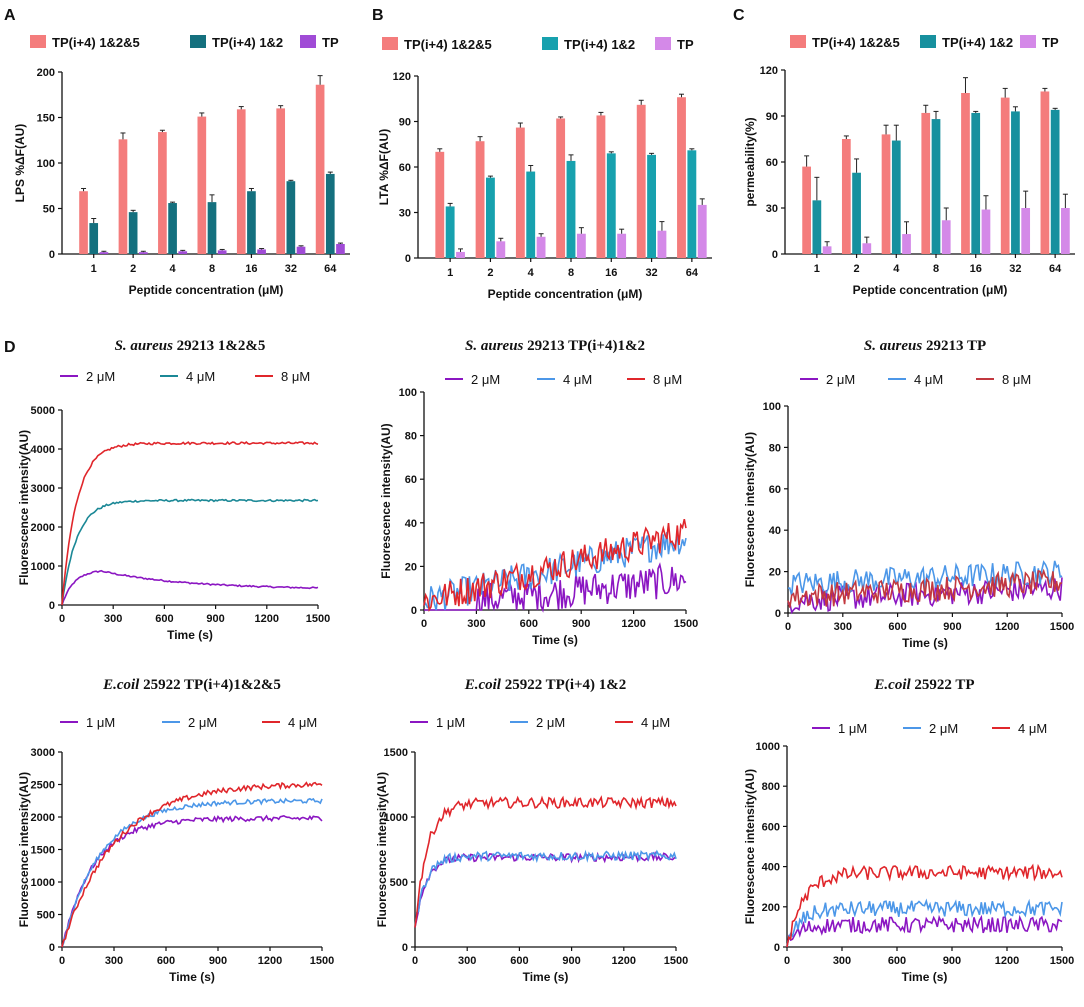 The width and height of the screenshot is (1084, 1007). What do you see at coordinates (295, 376) in the screenshot?
I see `legend-label: 8 μM` at bounding box center [295, 376].